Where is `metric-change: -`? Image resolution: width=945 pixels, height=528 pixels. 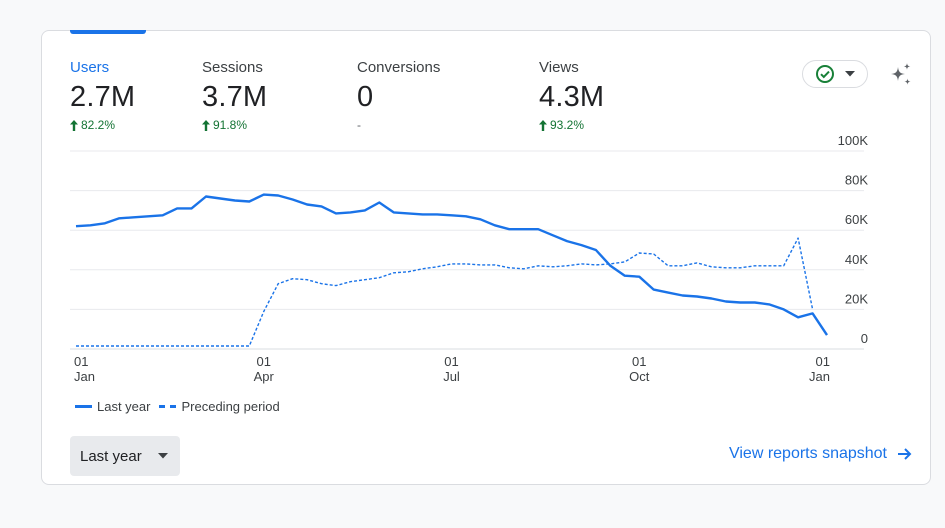 metric-change: - is located at coordinates (427, 125).